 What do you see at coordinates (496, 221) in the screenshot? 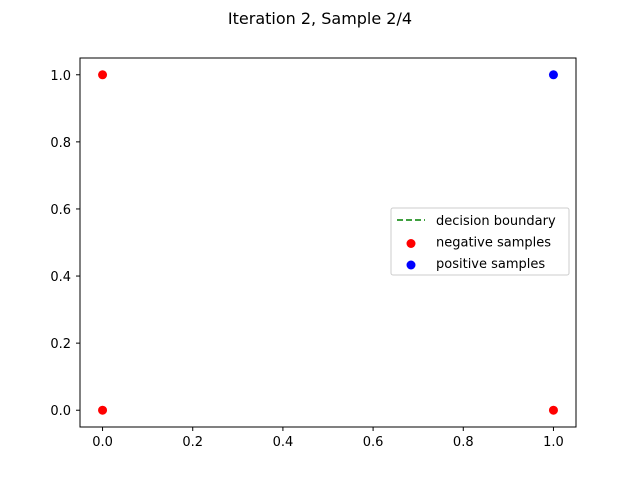
I see `legend-label: decision boundary` at bounding box center [496, 221].